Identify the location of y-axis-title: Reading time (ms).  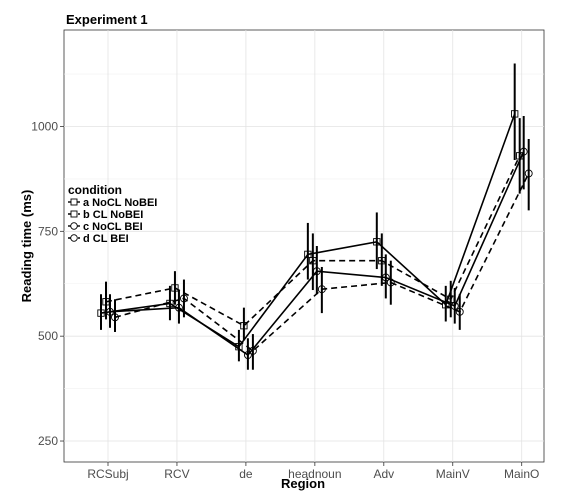
(26, 246).